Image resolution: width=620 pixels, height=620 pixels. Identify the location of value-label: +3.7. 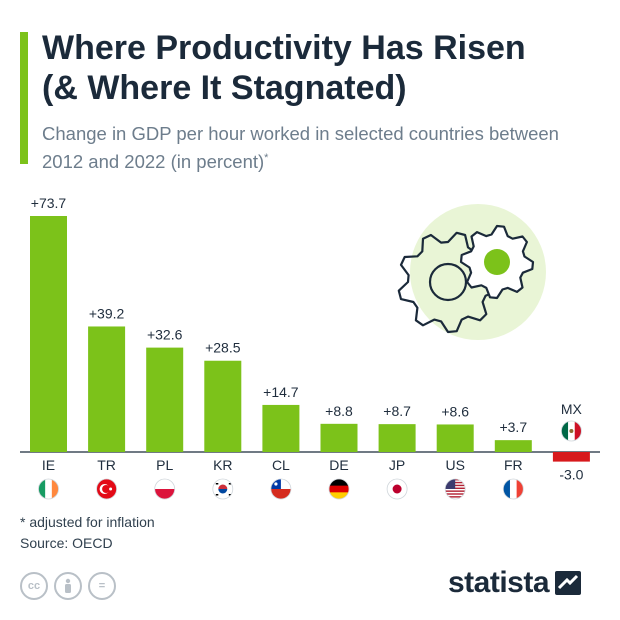
(513, 427).